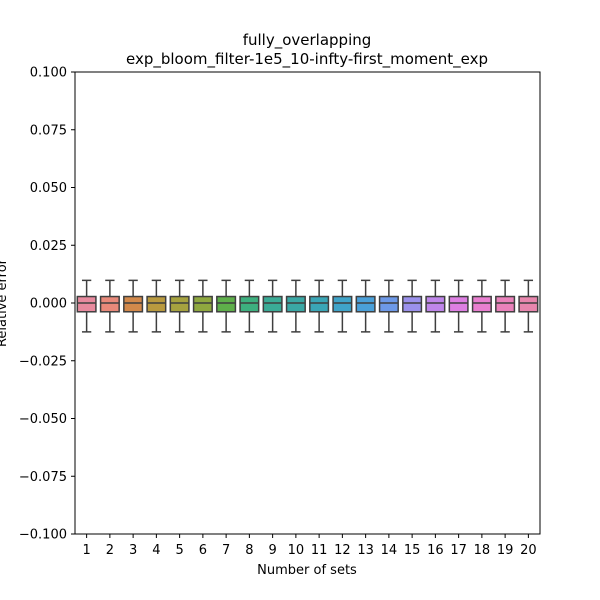  I want to click on x-tick-label: 13, so click(365, 550).